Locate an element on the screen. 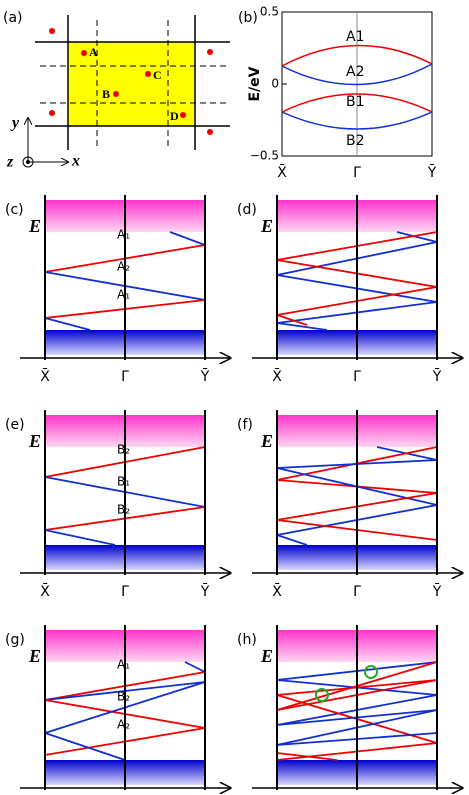 Image resolution: width=469 pixels, height=795 pixels. panel-label: (g) is located at coordinates (15, 640).